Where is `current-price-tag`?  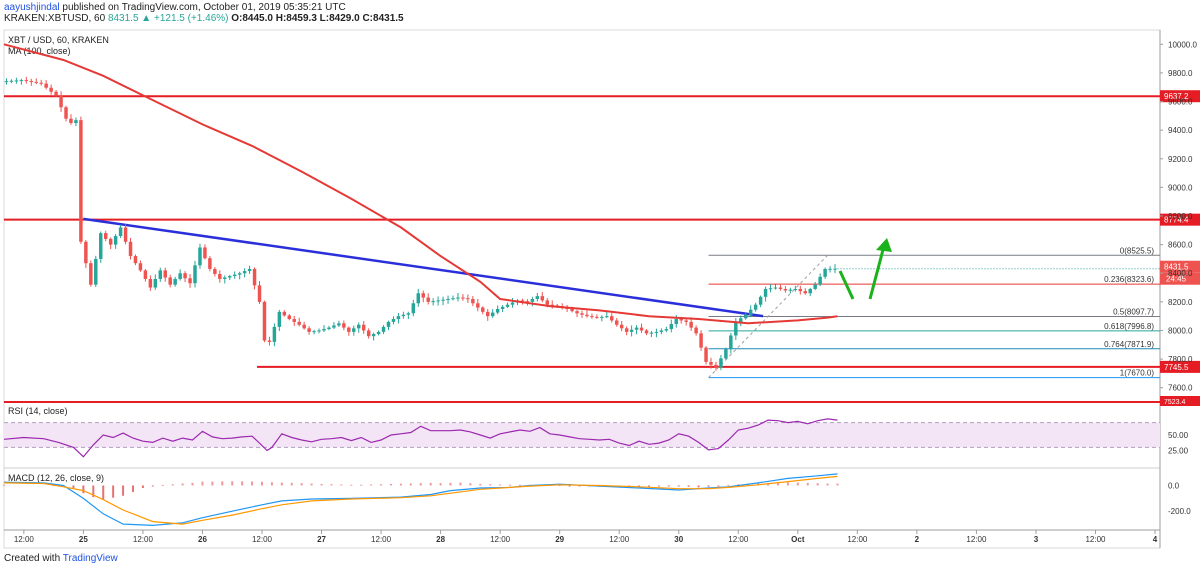
current-price-tag is located at coordinates (1180, 266).